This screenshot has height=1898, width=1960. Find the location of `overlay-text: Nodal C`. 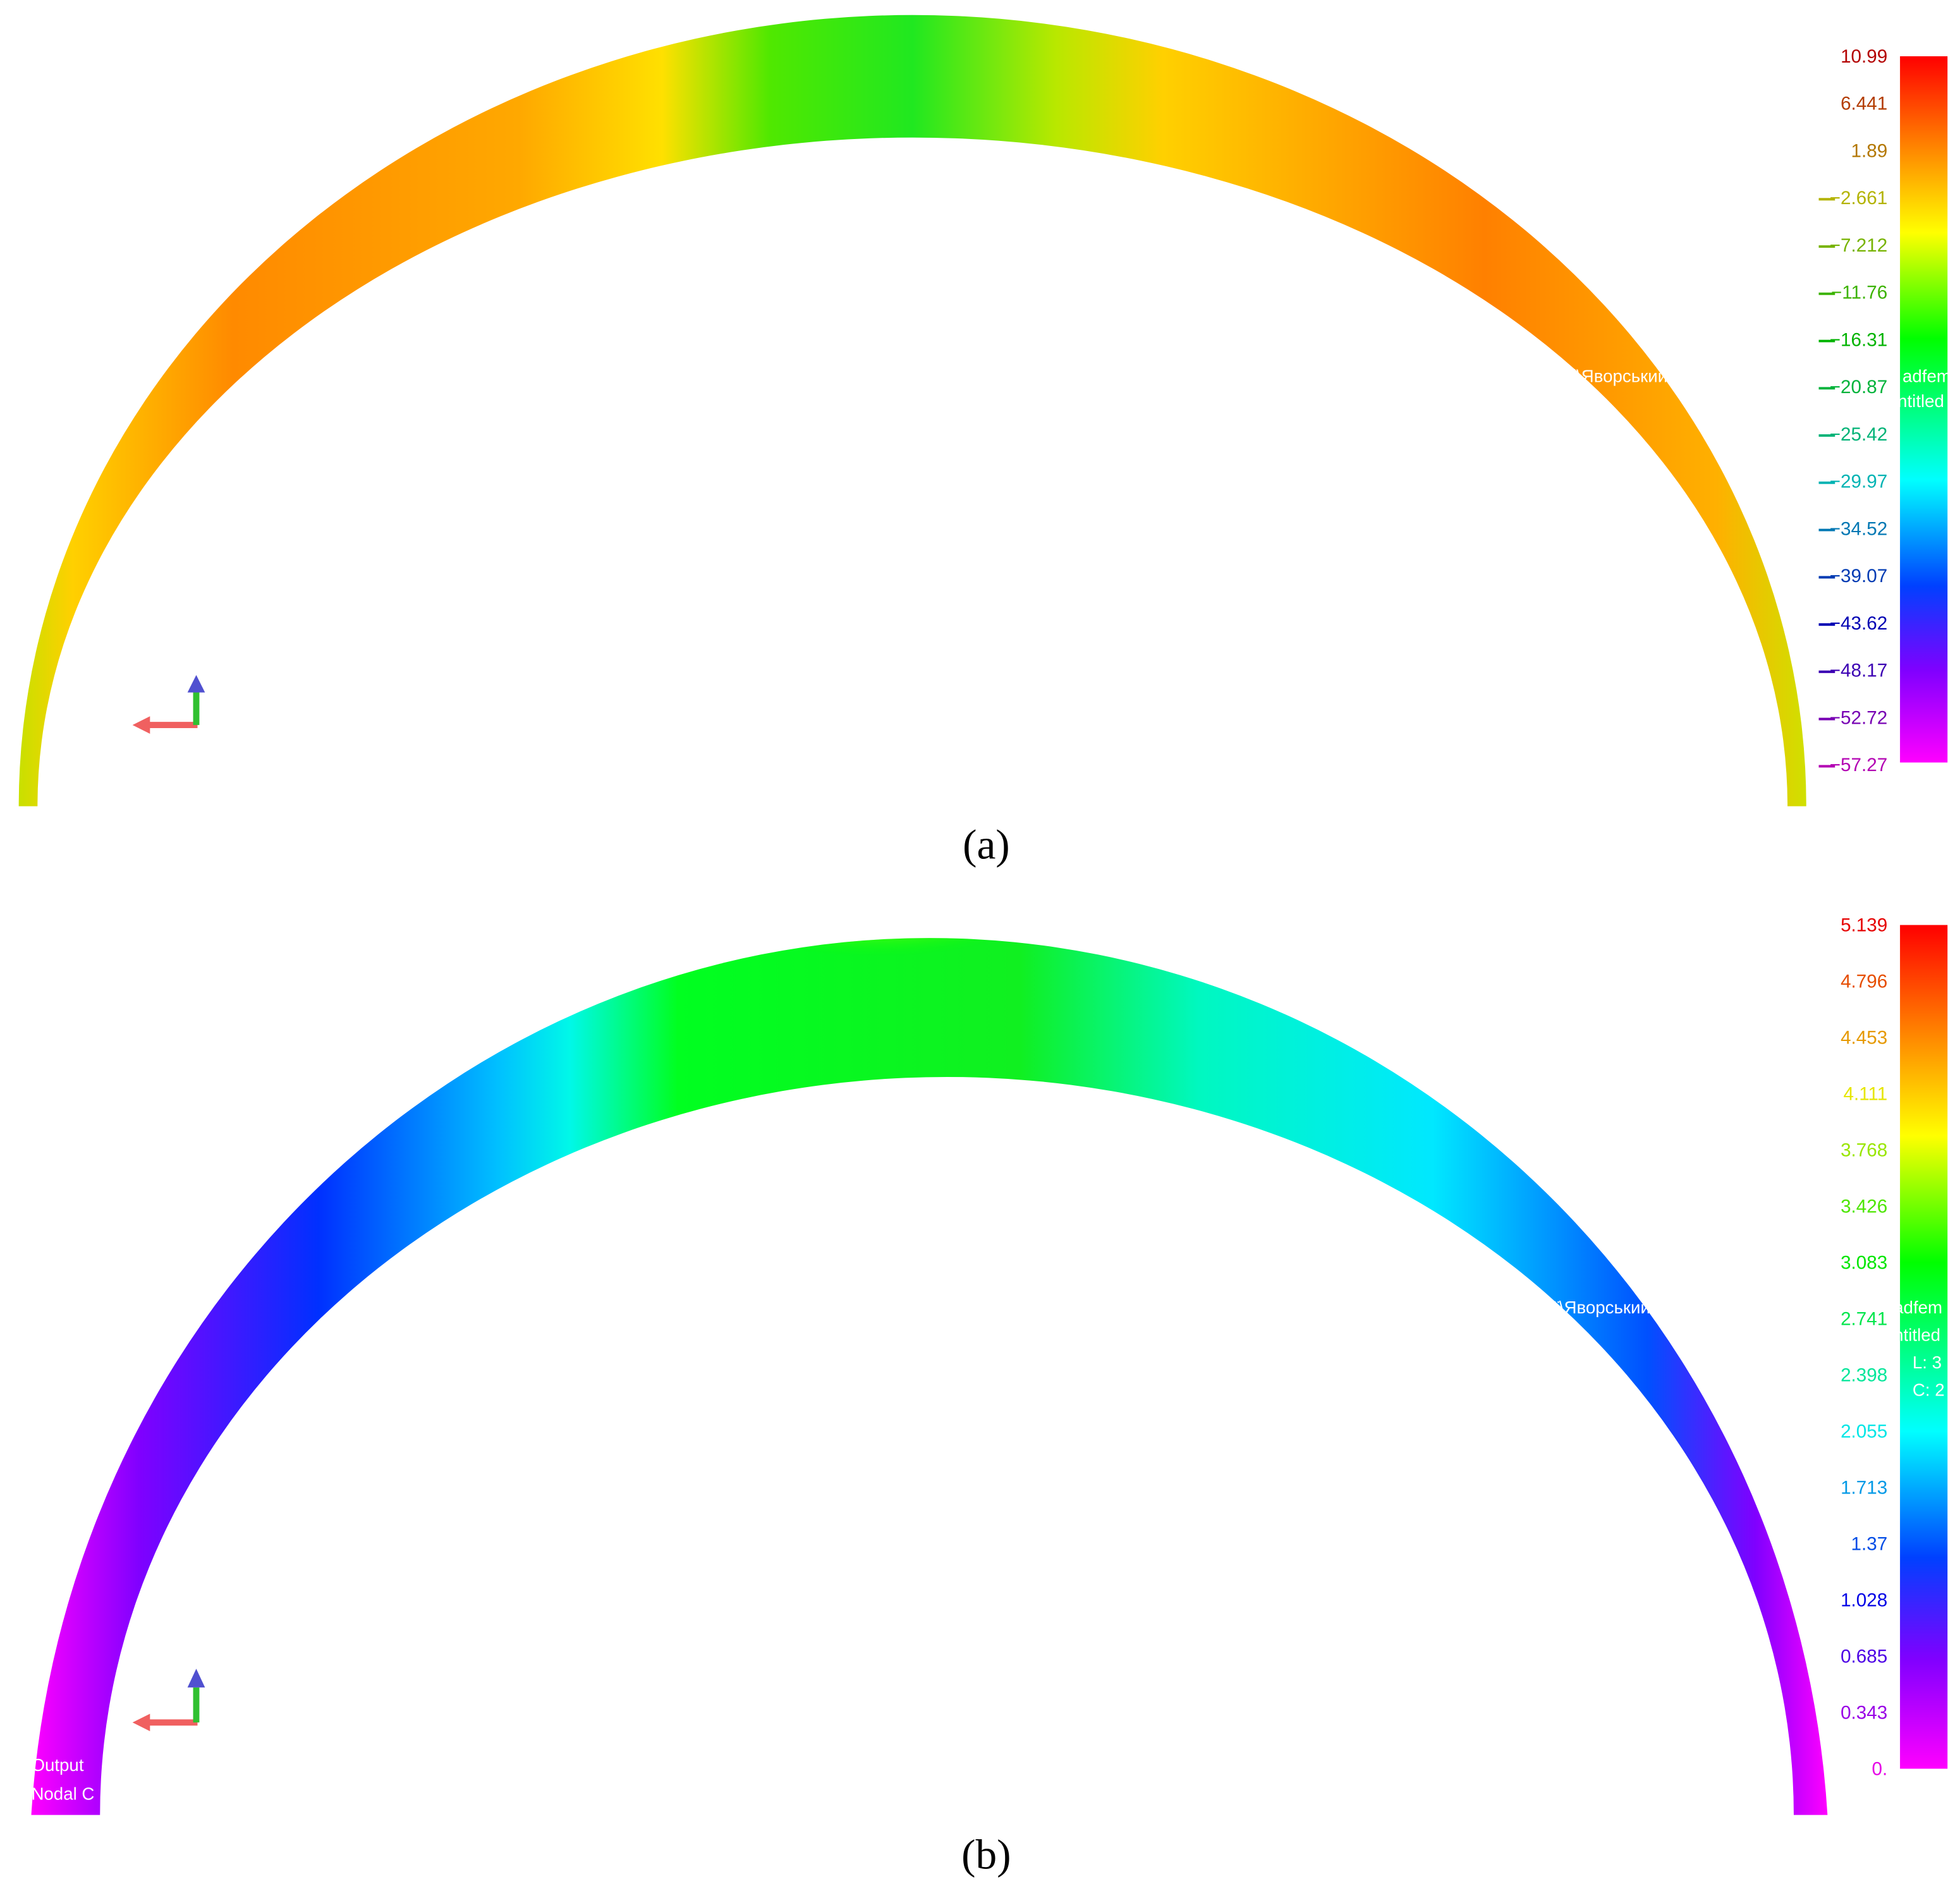

overlay-text: Nodal C is located at coordinates (62, 1794).